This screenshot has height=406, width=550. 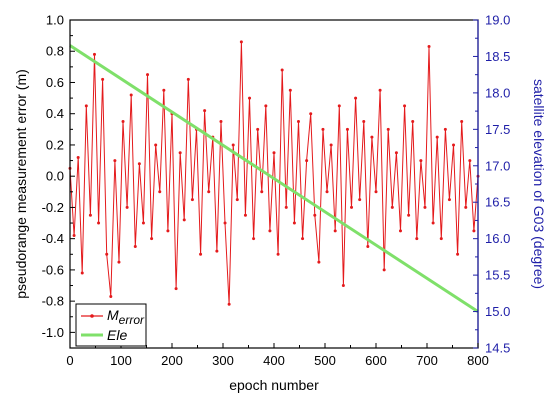 What do you see at coordinates (69, 360) in the screenshot?
I see `x-tick-label: 0` at bounding box center [69, 360].